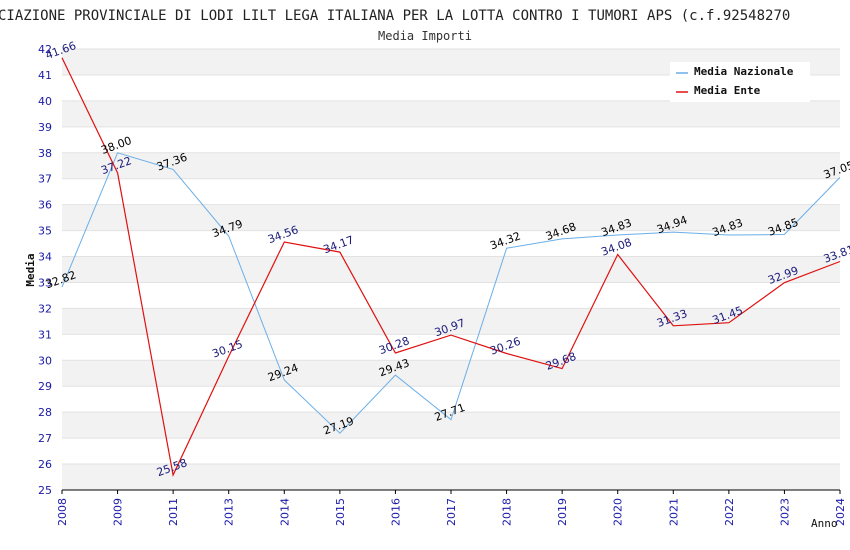  Describe the element at coordinates (727, 90) in the screenshot. I see `legend-label-media-ente: Media Ente` at that location.